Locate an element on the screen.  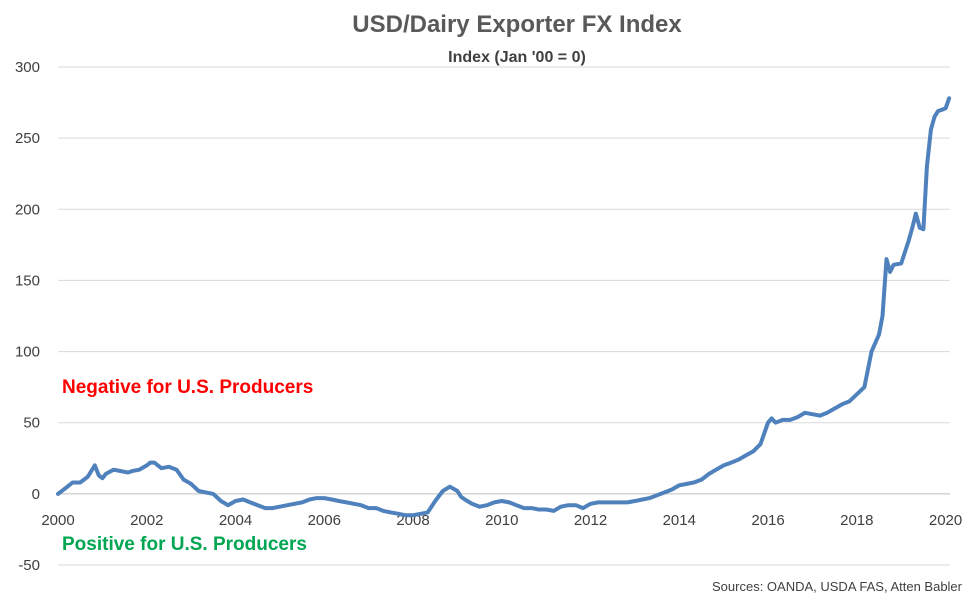
x-tick-label: 2018 is located at coordinates (856, 520).